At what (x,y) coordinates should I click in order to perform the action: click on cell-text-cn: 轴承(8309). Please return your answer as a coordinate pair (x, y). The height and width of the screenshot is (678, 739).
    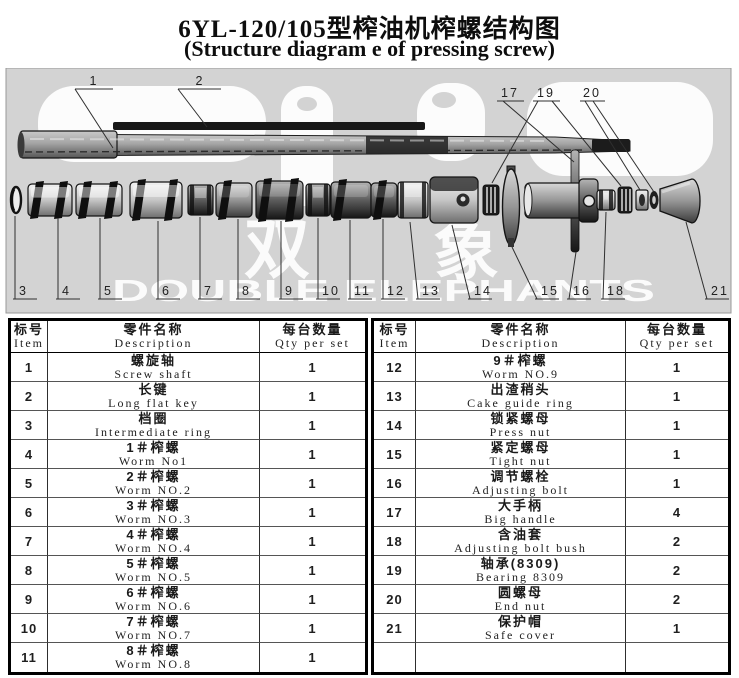
    Looking at the image, I should click on (520, 563).